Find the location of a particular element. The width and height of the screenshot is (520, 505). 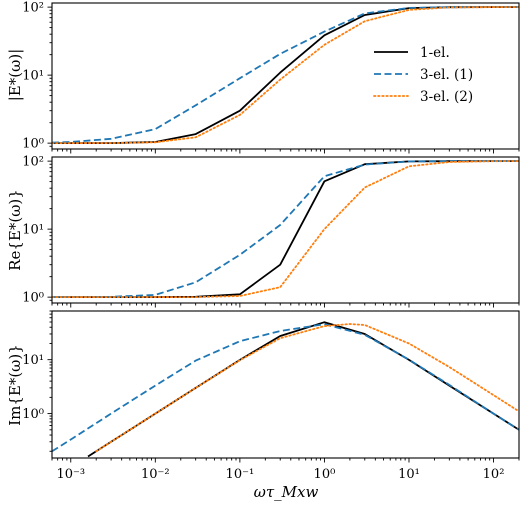

legend: 1-el. 3-el. (1) 3-el. (2) is located at coordinates (423, 75).